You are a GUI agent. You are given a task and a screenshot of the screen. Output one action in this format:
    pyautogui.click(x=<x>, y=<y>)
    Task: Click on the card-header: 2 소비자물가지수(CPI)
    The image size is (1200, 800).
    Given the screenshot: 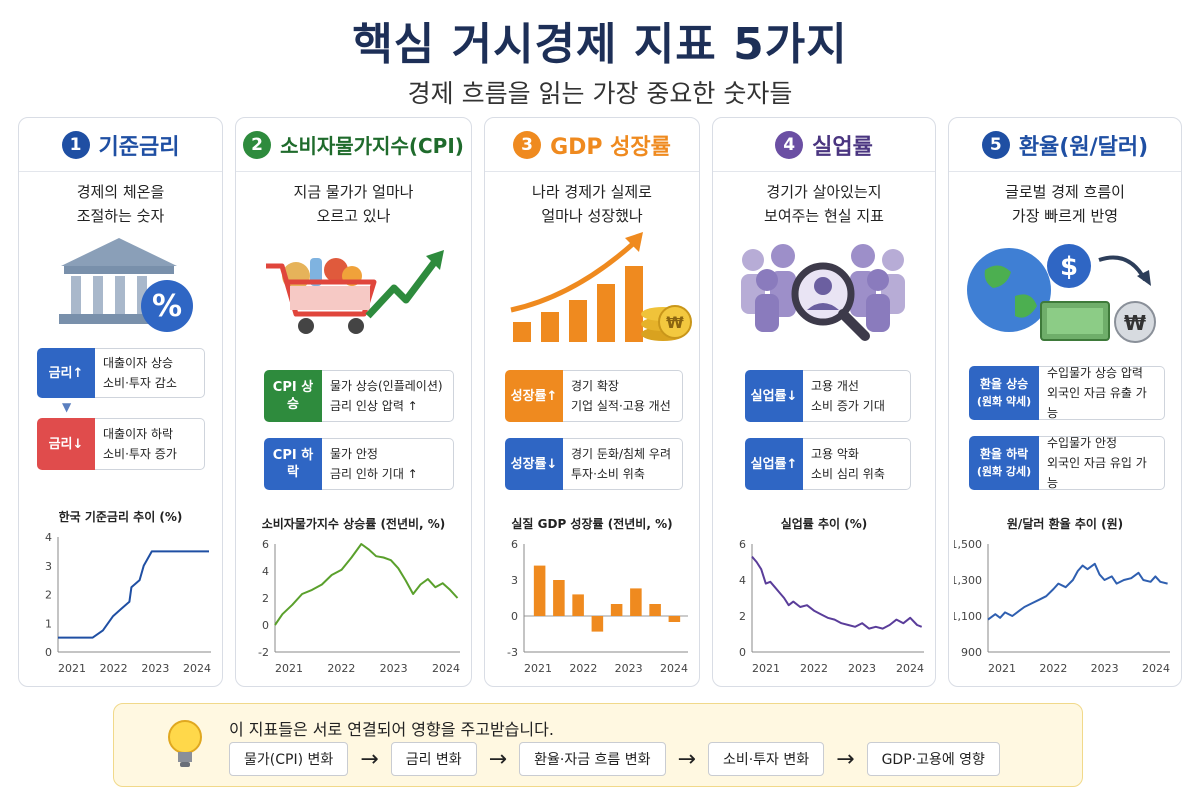 What is the action you would take?
    pyautogui.click(x=353, y=145)
    